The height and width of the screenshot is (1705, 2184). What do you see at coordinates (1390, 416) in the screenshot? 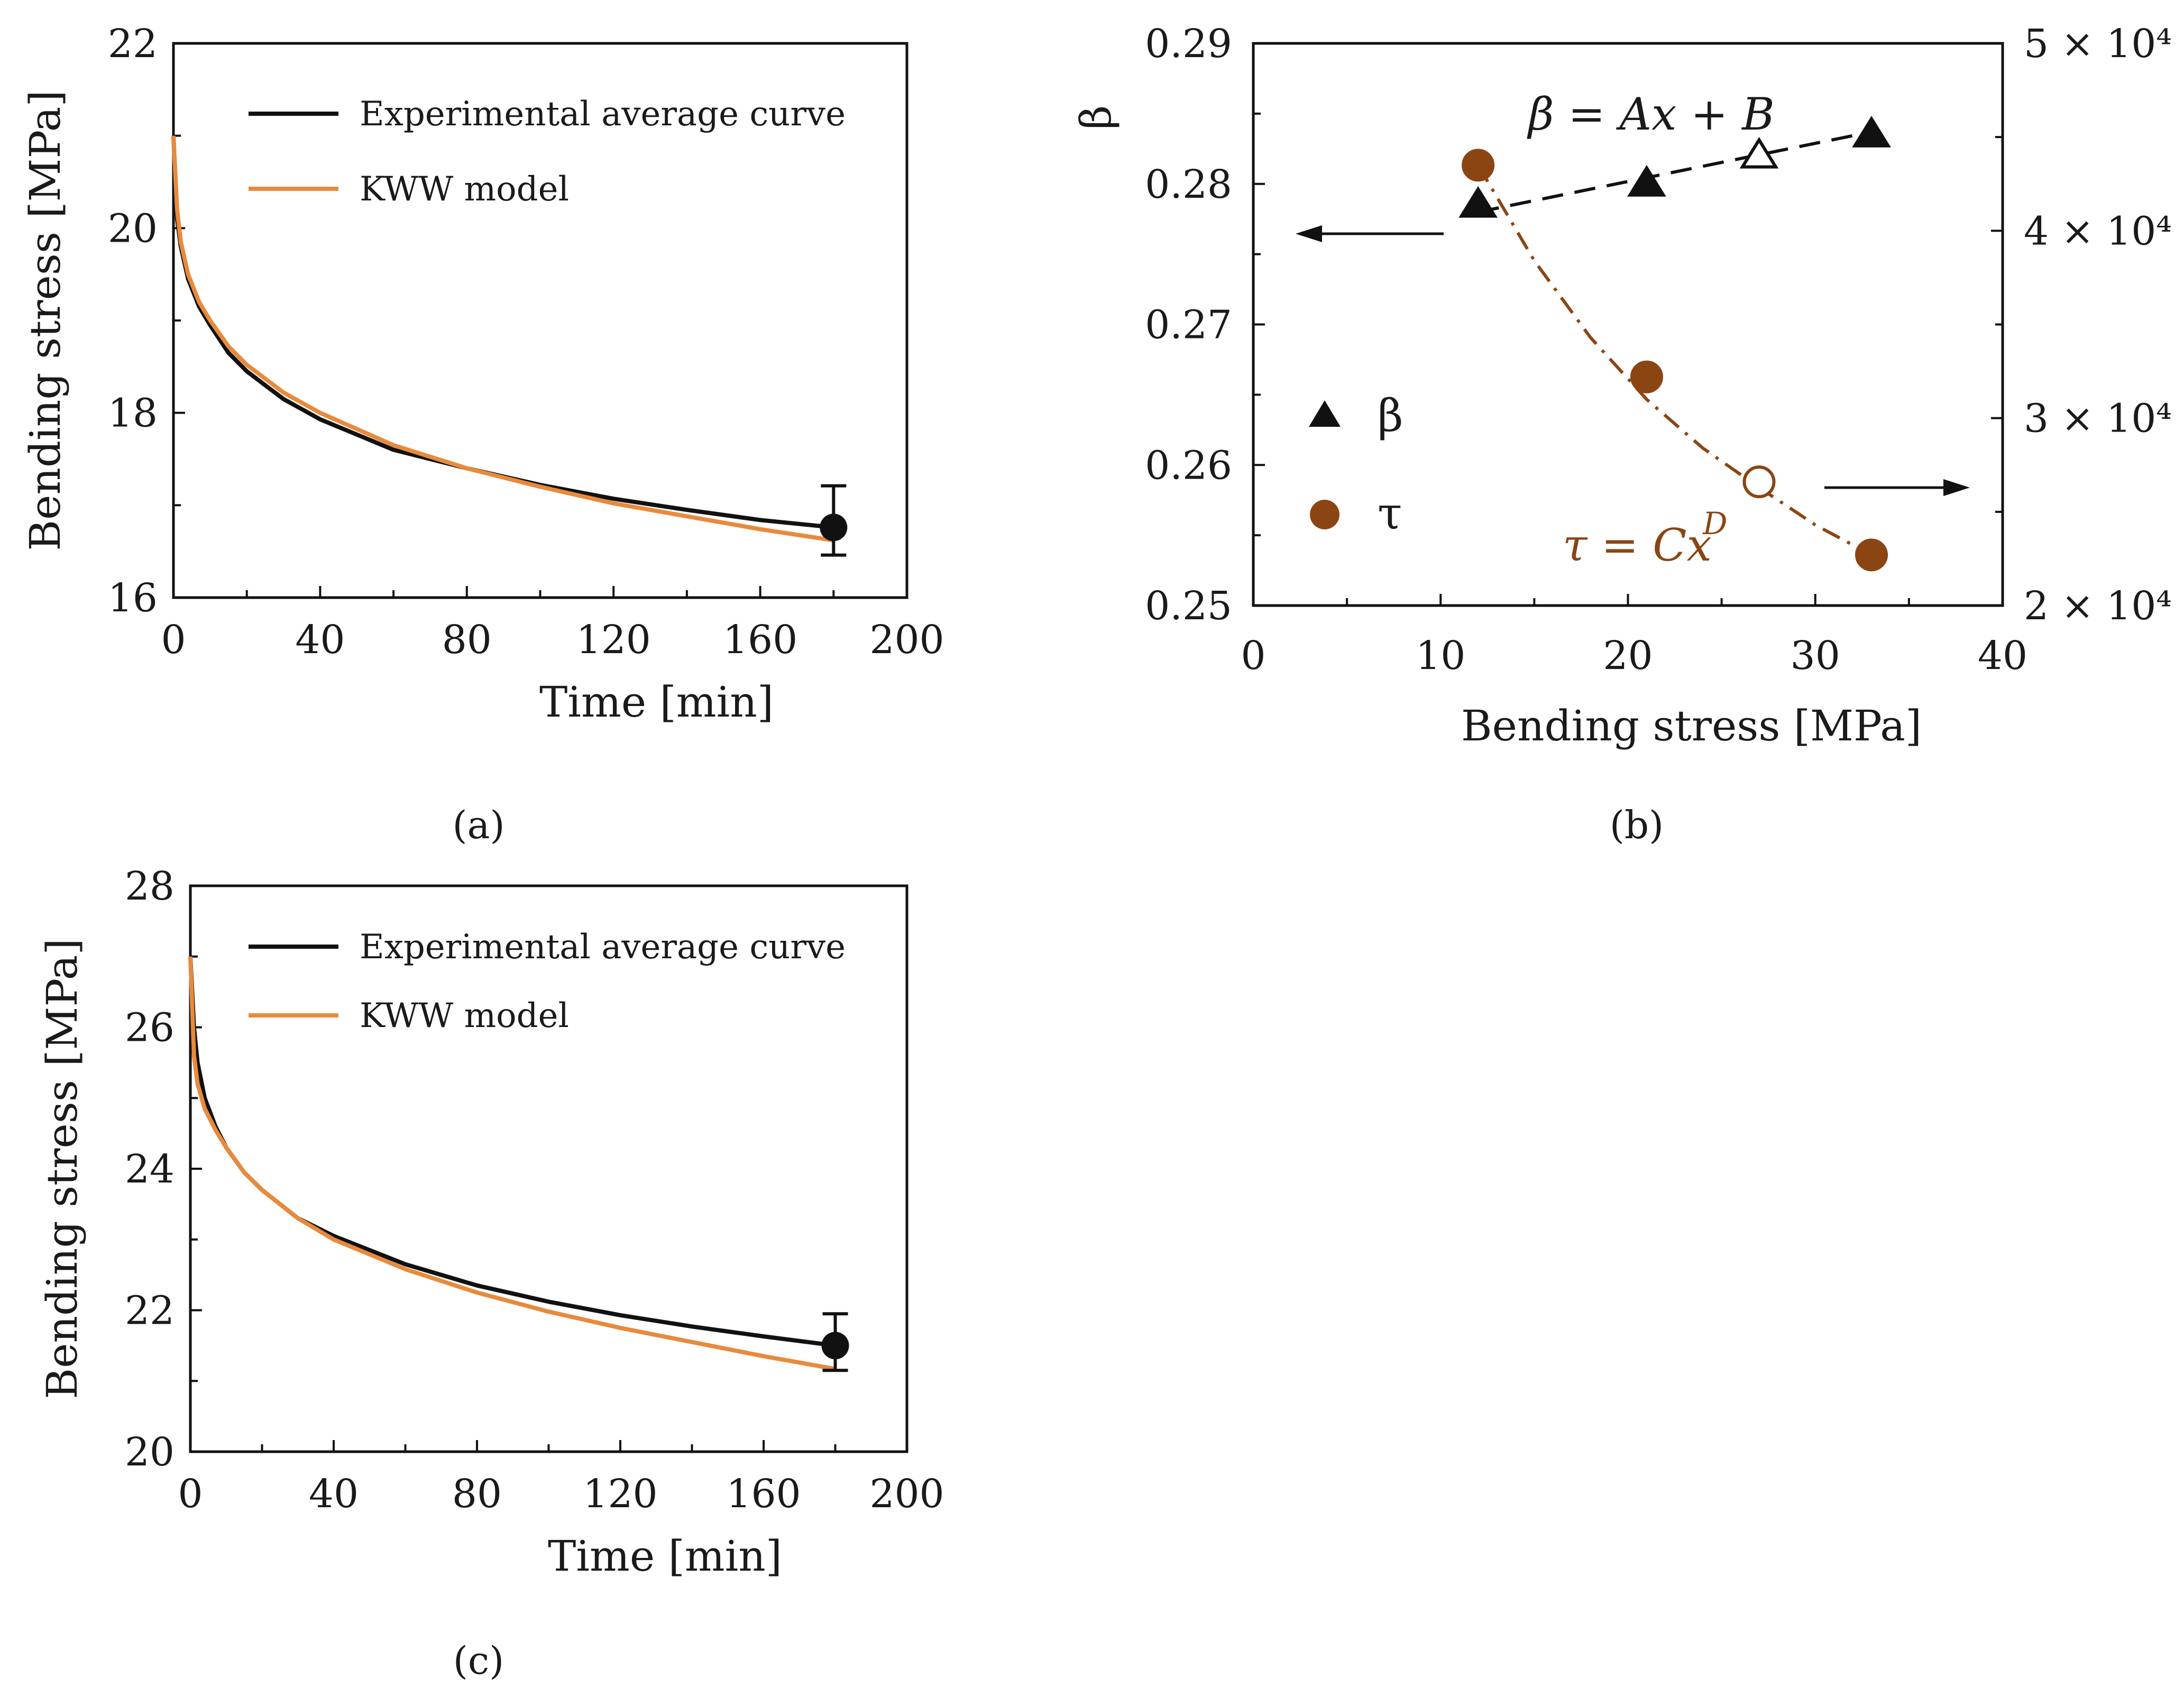
I see `legend-beta-label: β` at bounding box center [1390, 416].